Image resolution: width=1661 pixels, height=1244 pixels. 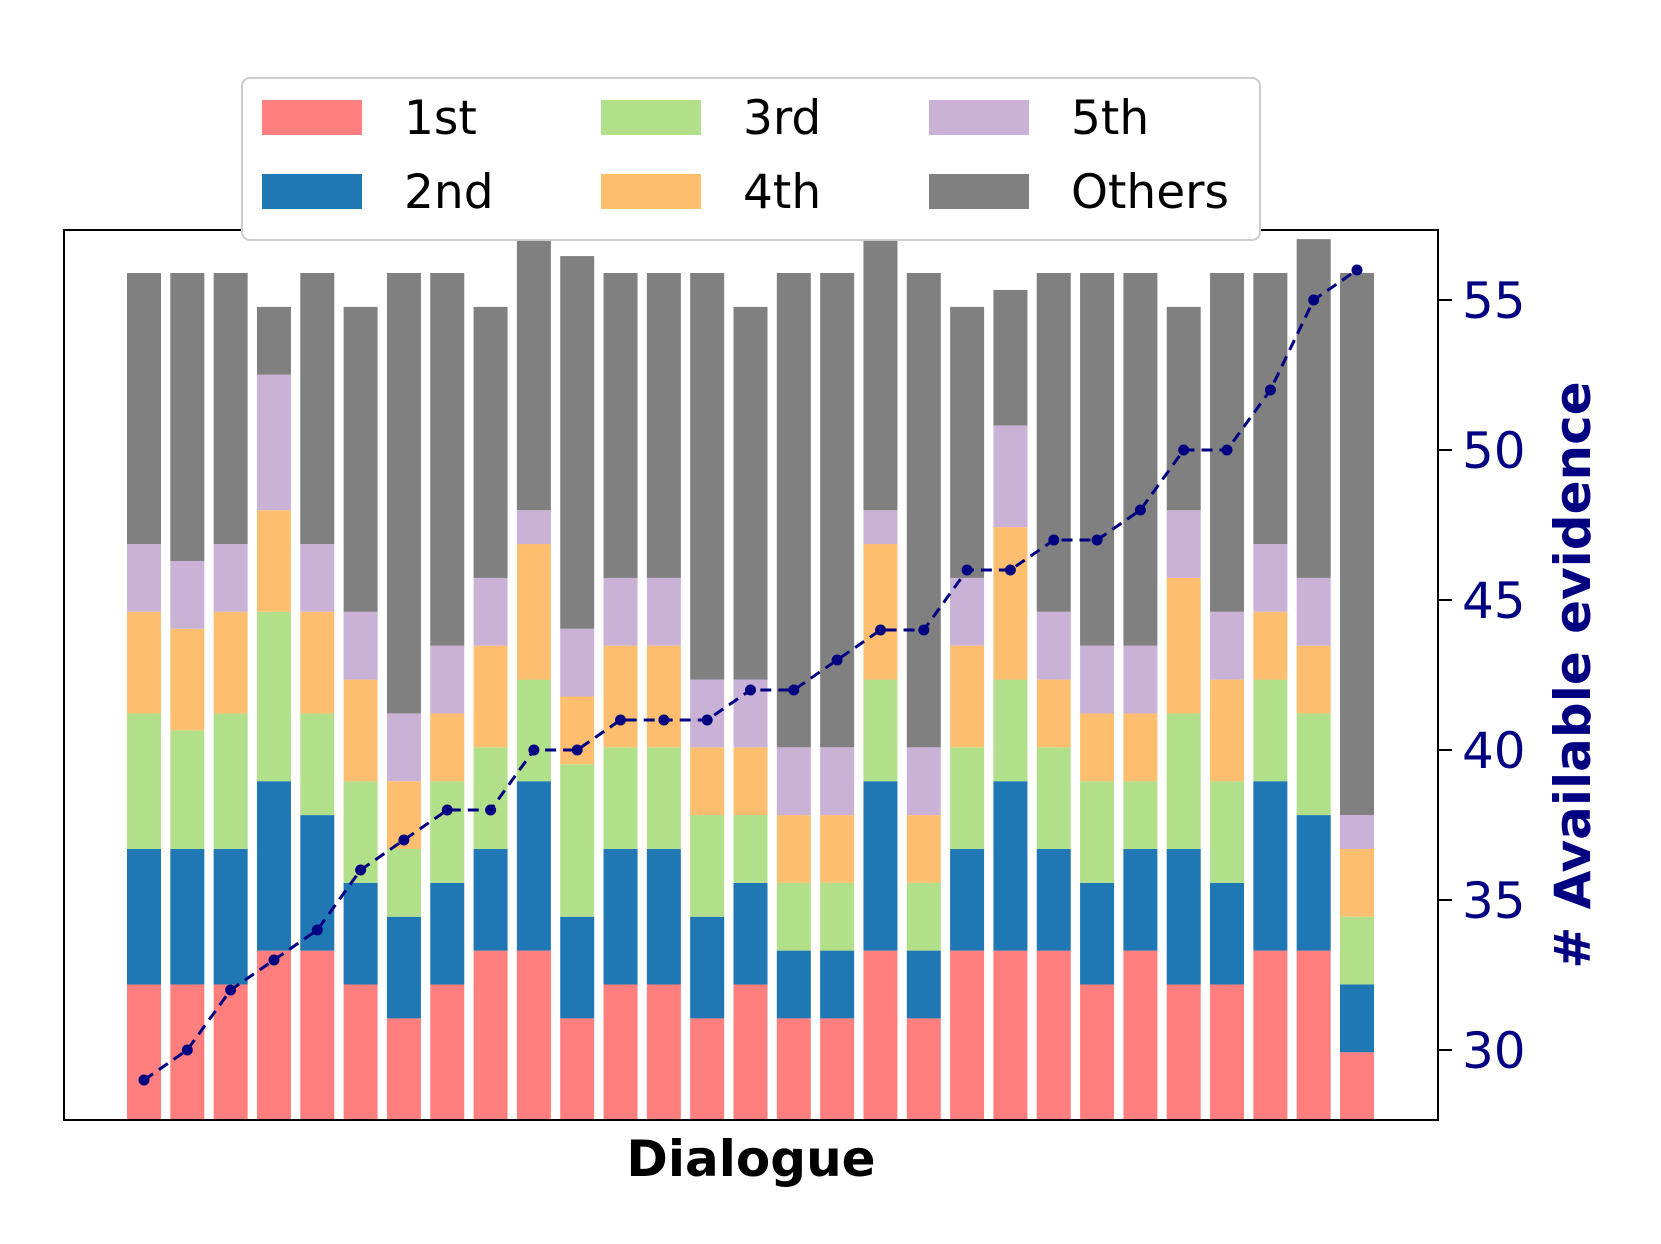 What do you see at coordinates (1573, 674) in the screenshot?
I see `y-axis-label: # Available evidence` at bounding box center [1573, 674].